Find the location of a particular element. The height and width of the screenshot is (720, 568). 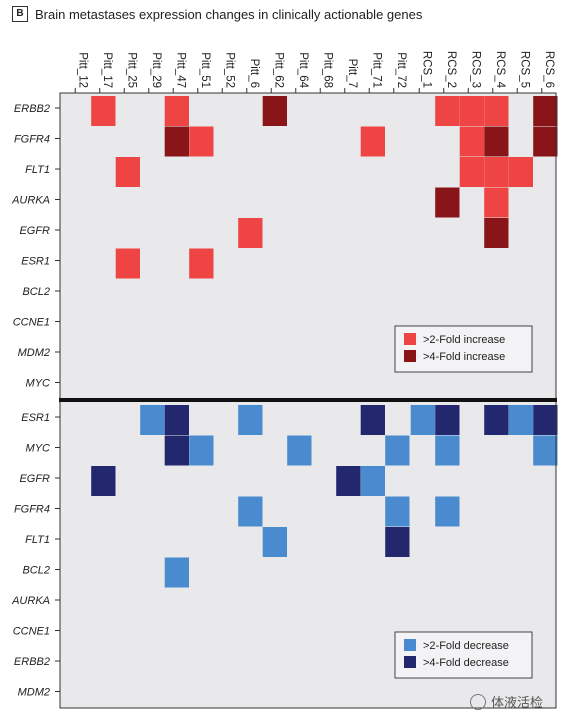

watermark: 体液活检 is located at coordinates (506, 701).